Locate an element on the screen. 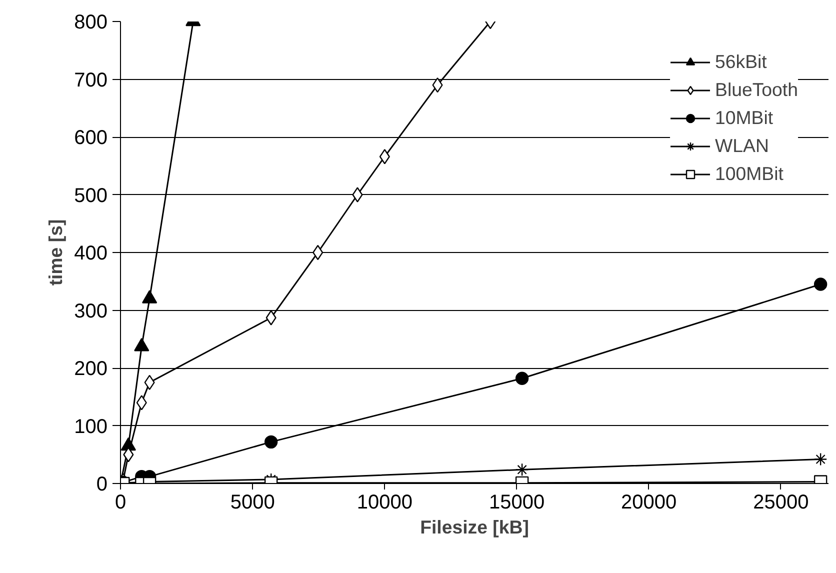 The width and height of the screenshot is (836, 573). y-tick-label: 200 is located at coordinates (91, 369).